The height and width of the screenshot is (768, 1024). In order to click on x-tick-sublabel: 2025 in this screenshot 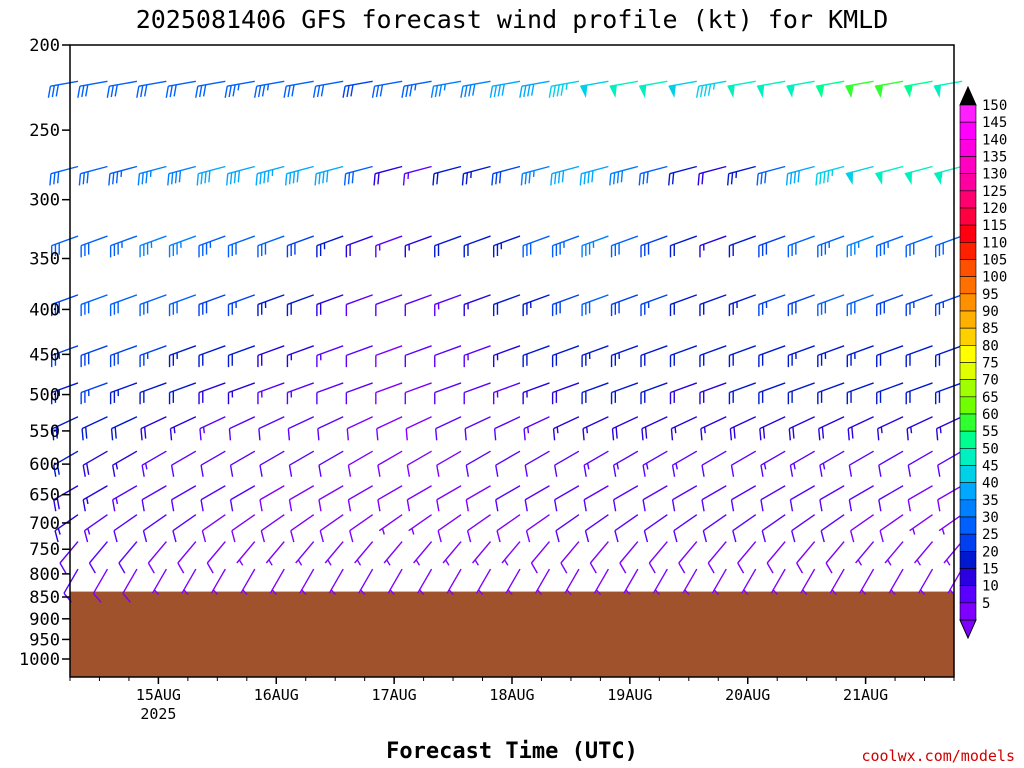, I will do `click(158, 714)`.